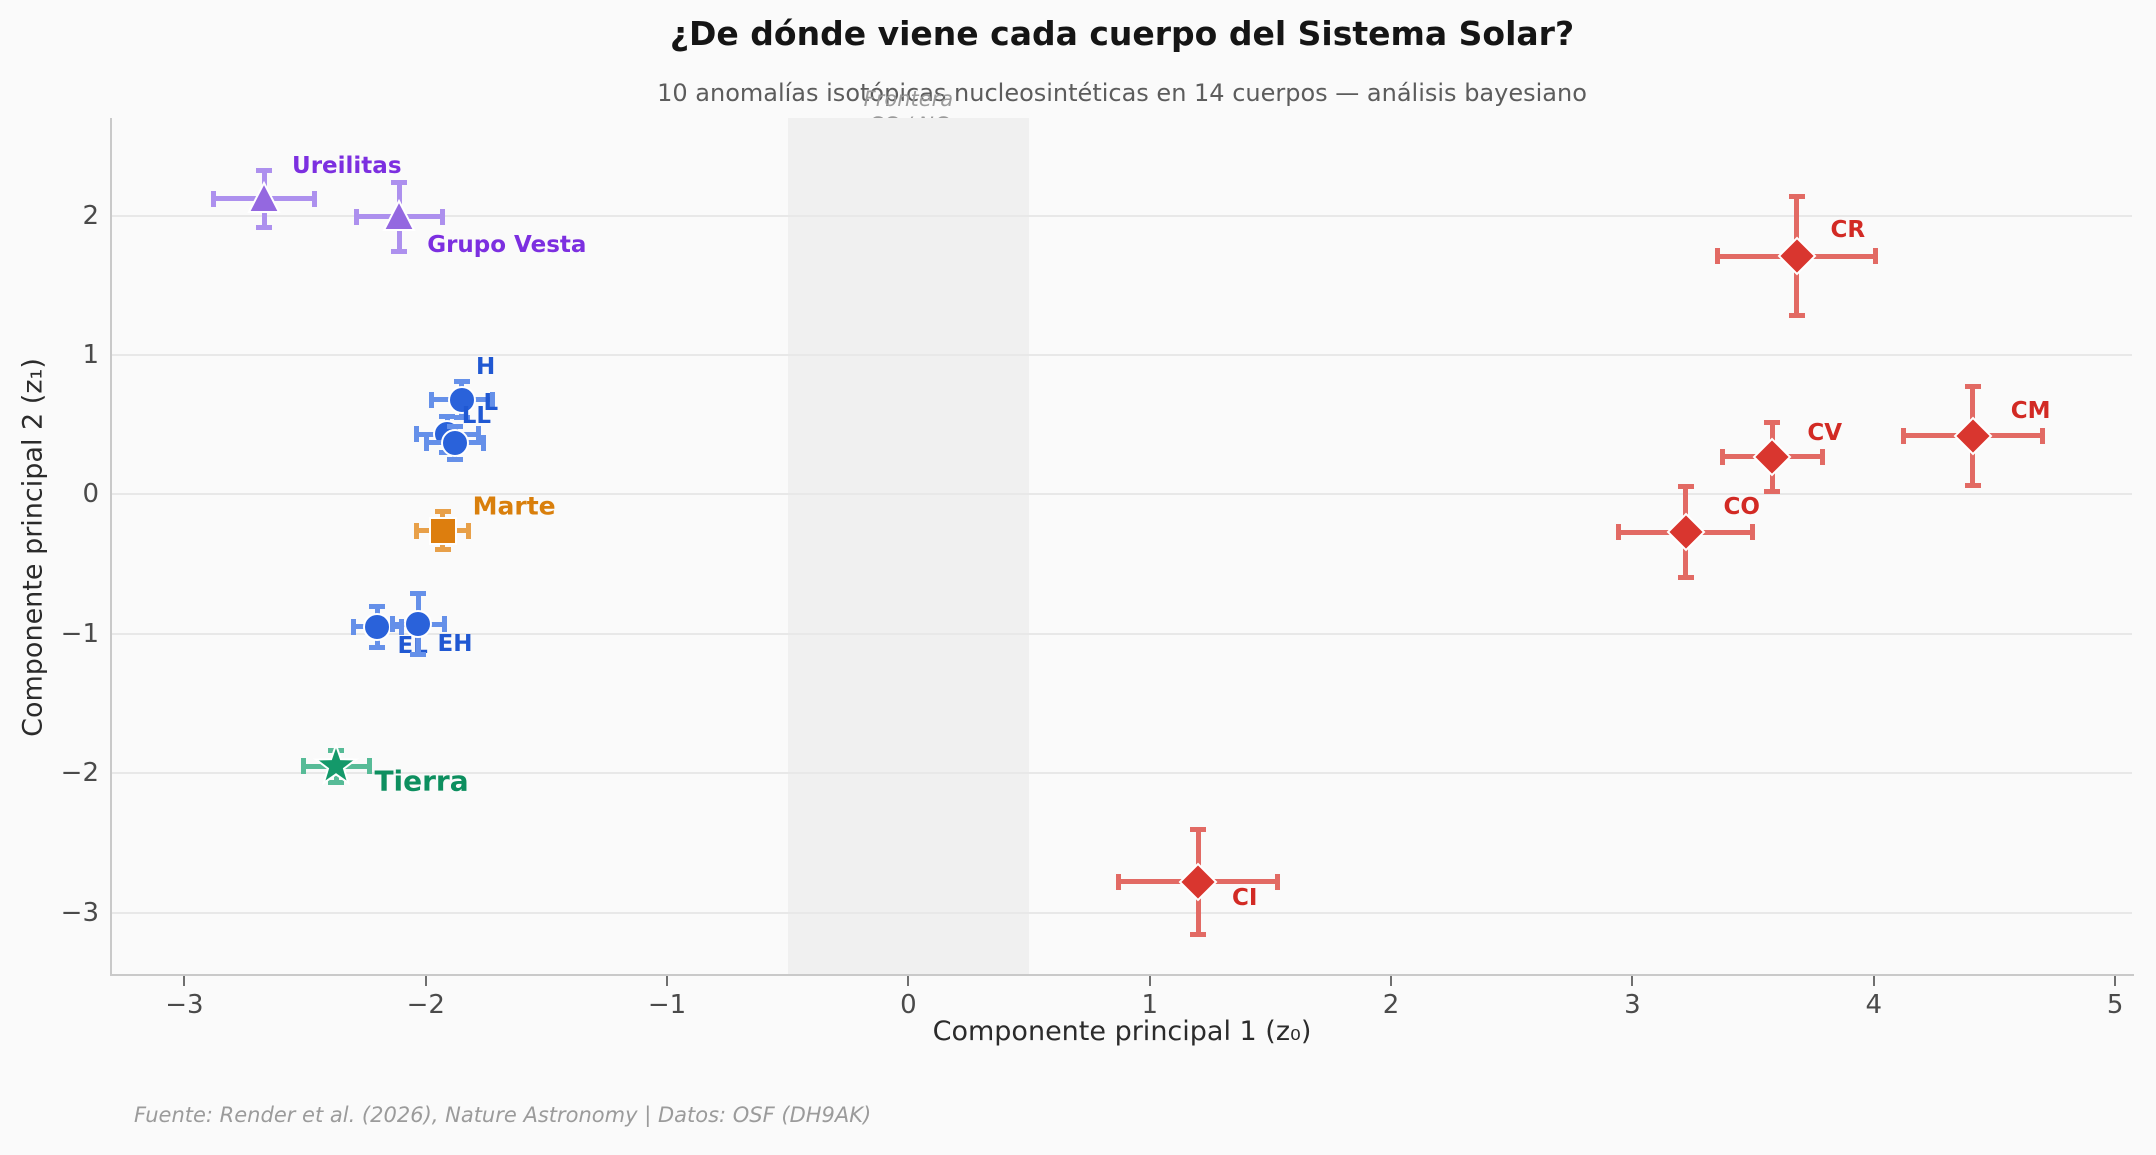 The width and height of the screenshot is (2156, 1155). I want to click on gridline-y-−1, so click(1122, 633).